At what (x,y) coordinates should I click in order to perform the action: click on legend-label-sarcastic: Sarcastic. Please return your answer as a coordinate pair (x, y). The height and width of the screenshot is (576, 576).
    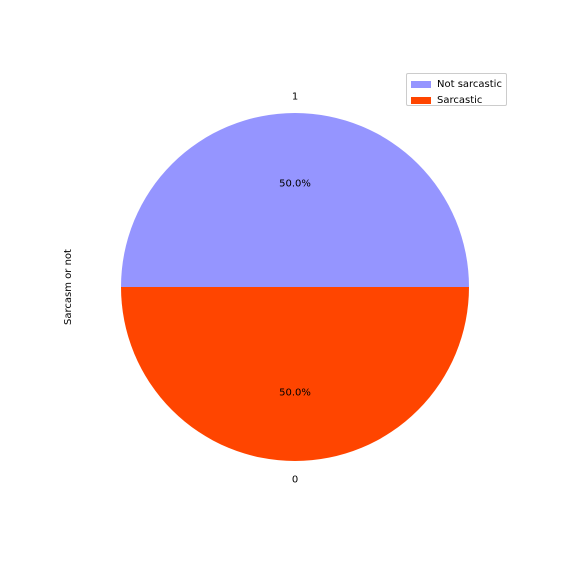
    Looking at the image, I should click on (460, 100).